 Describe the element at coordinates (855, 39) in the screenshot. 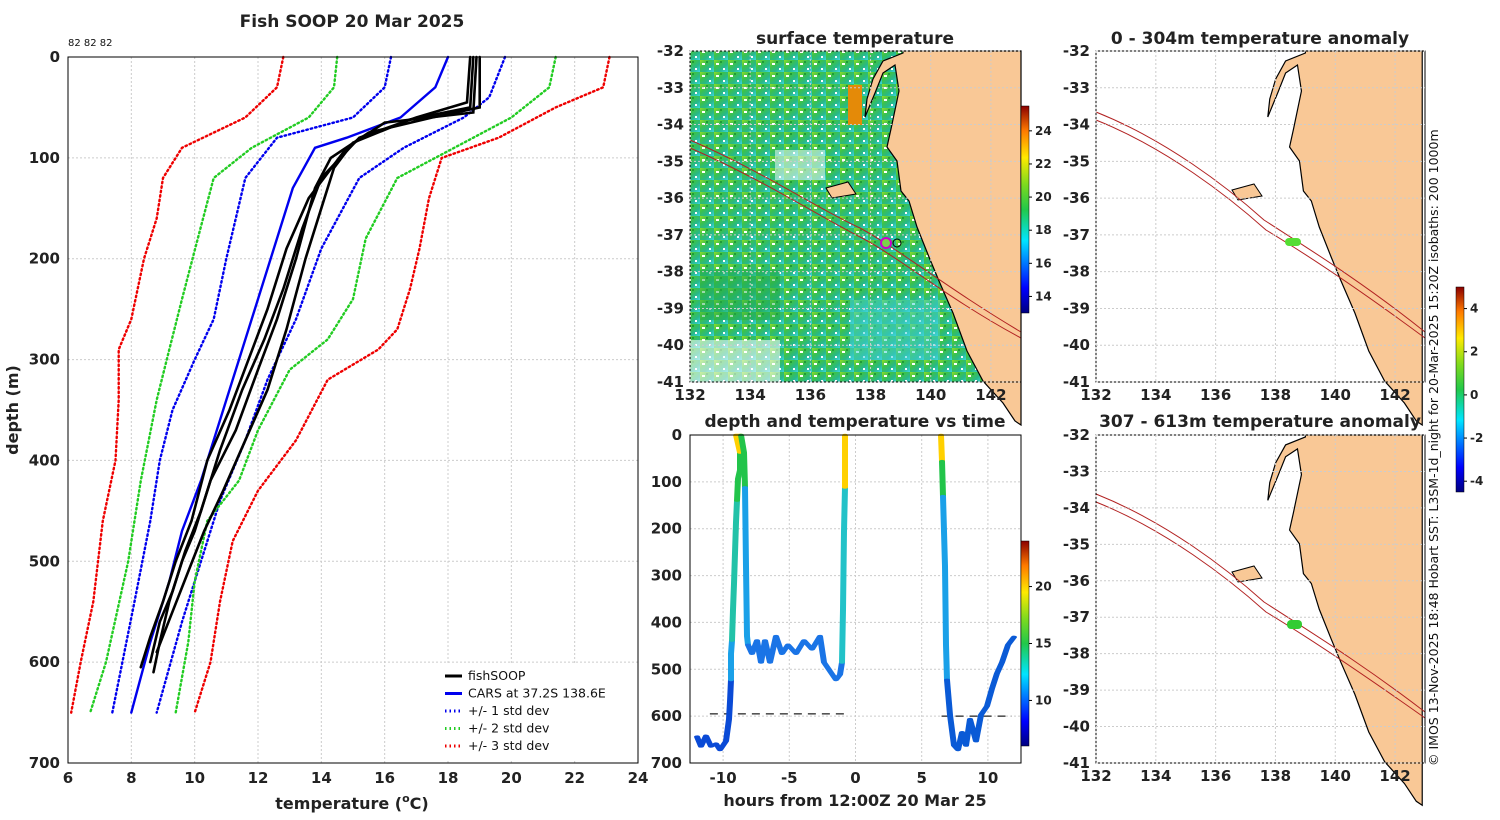

I see `sst-title: surface temperature` at that location.